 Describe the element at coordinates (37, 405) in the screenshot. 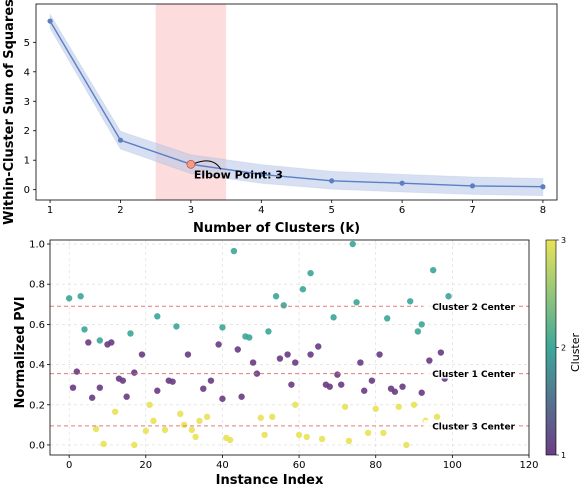

I see `y-tick-label: 0.2` at that location.